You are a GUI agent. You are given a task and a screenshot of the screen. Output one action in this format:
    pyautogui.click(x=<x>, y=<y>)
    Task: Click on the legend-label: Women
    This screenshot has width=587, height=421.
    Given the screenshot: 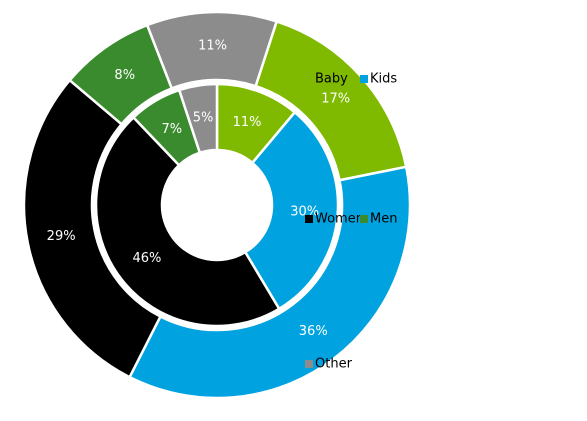 What is the action you would take?
    pyautogui.click(x=339, y=219)
    